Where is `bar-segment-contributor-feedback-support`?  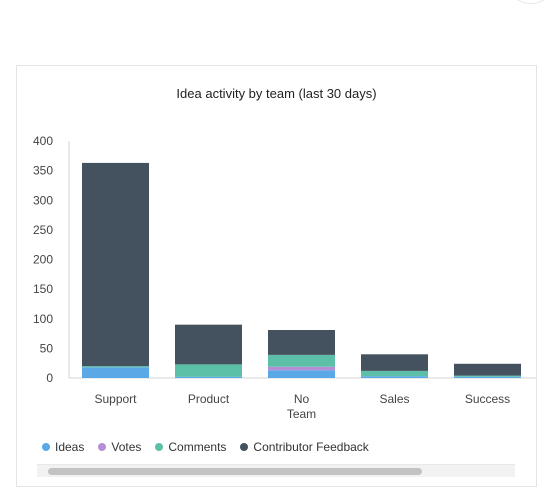 bar-segment-contributor-feedback-support is located at coordinates (115, 264).